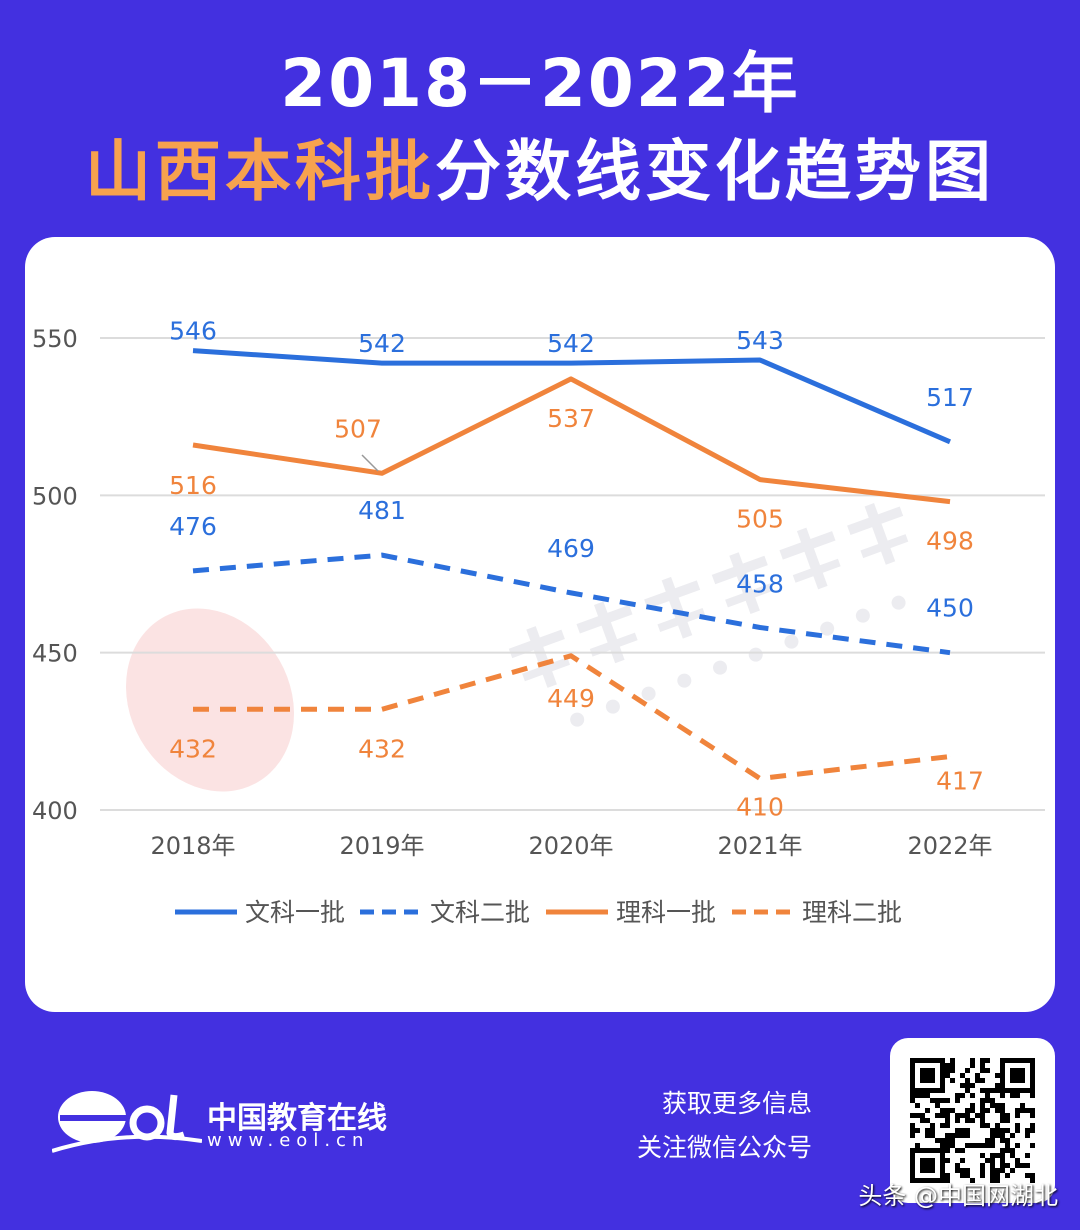 This screenshot has height=1230, width=1080. Describe the element at coordinates (193, 331) in the screenshot. I see `data-label: 546` at that location.